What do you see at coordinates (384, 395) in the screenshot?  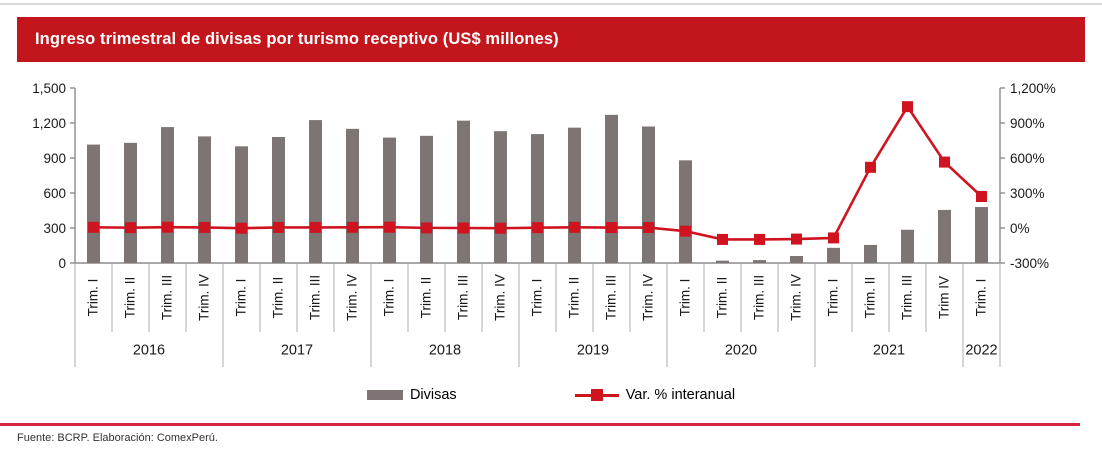 I see `bar-swatch-icon` at bounding box center [384, 395].